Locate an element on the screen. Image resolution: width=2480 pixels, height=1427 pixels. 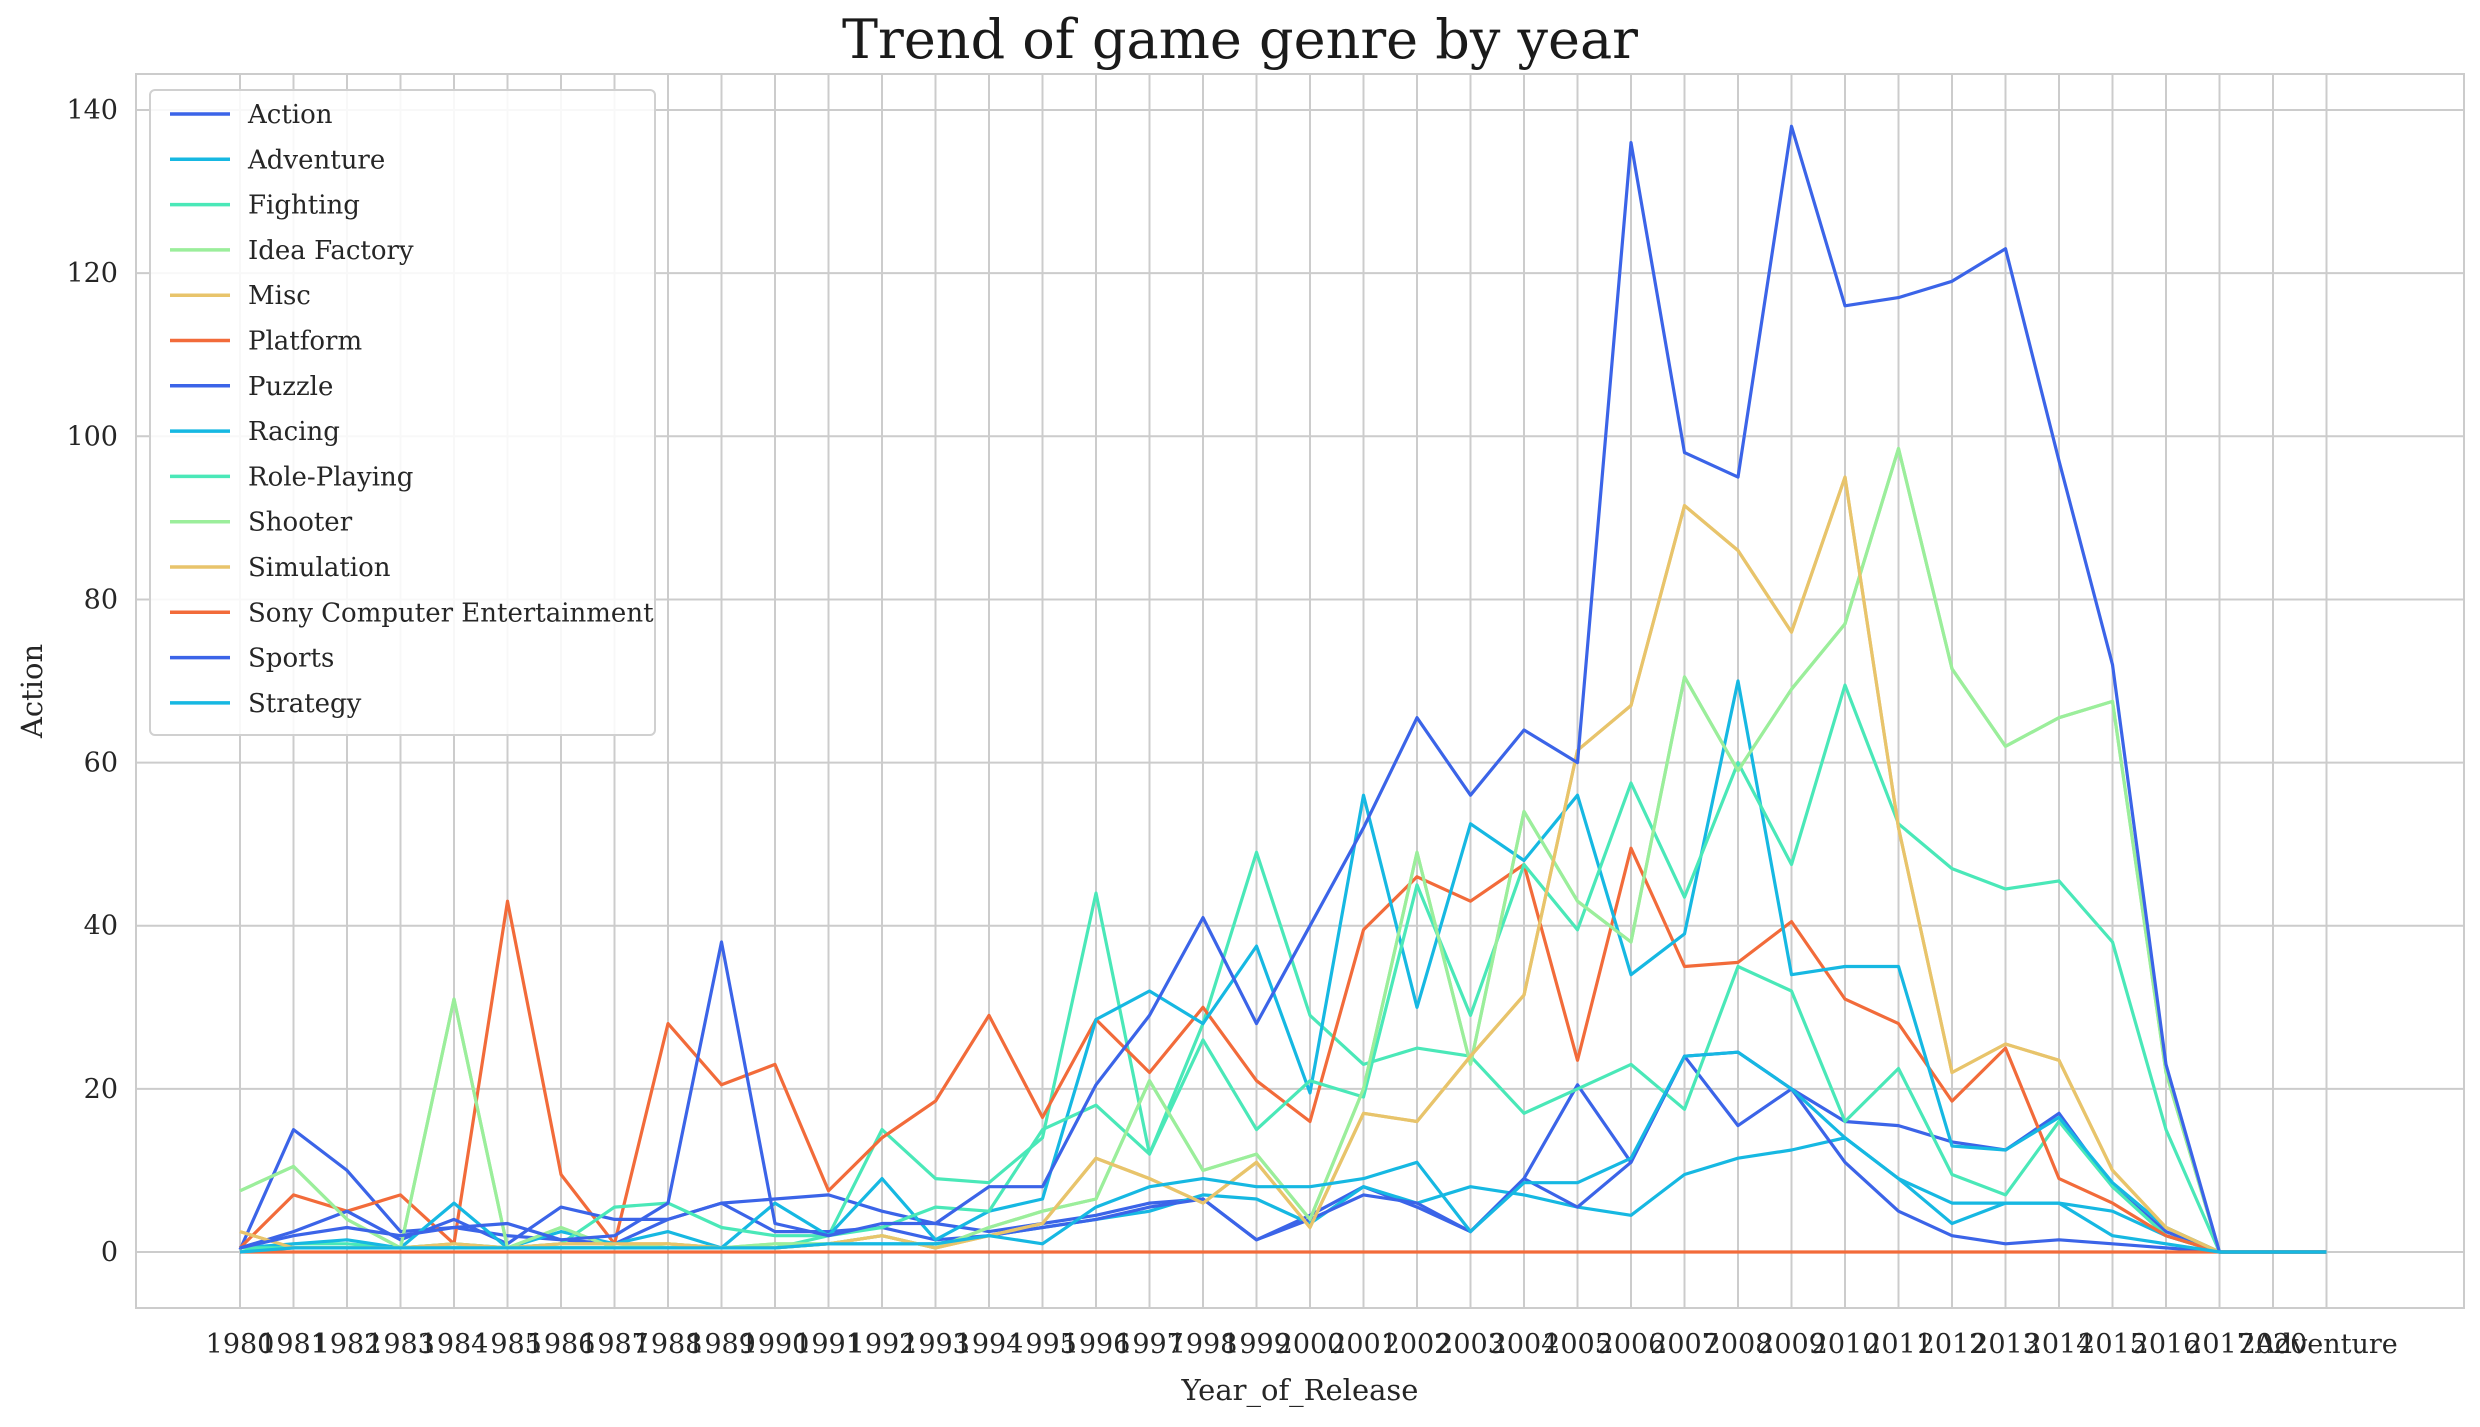
x-tick-label: 2013 is located at coordinates (2005, 1344).